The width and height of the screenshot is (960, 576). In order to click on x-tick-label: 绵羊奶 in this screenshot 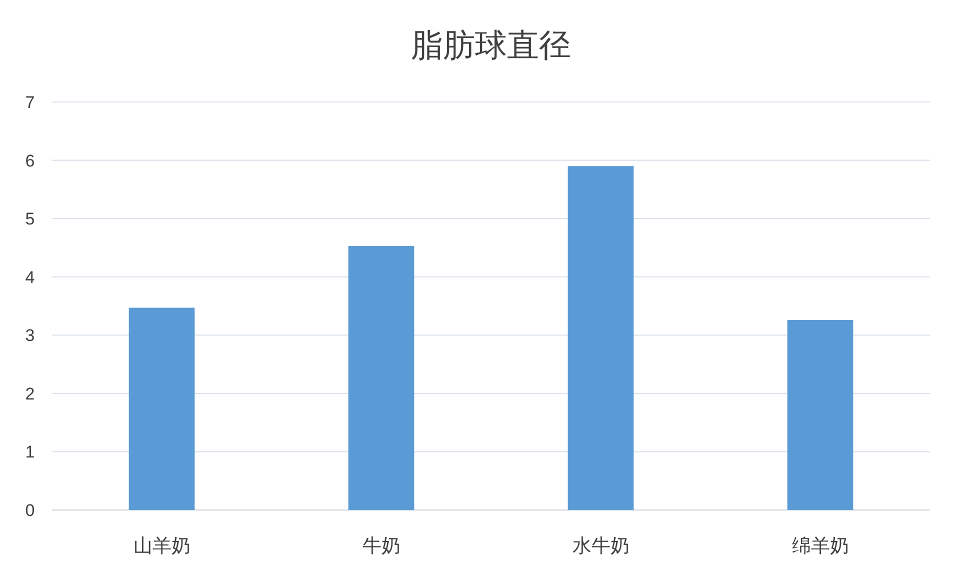, I will do `click(820, 546)`.